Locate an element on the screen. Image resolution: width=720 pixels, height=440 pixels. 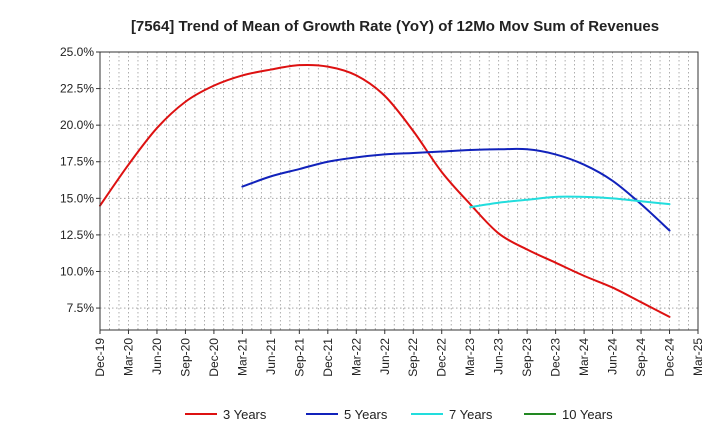
y-axis: 7.5% 10.0% 12.5% 15.0% 17.5% 20.0% 22.5% 25.0% is located at coordinates (80, 180).